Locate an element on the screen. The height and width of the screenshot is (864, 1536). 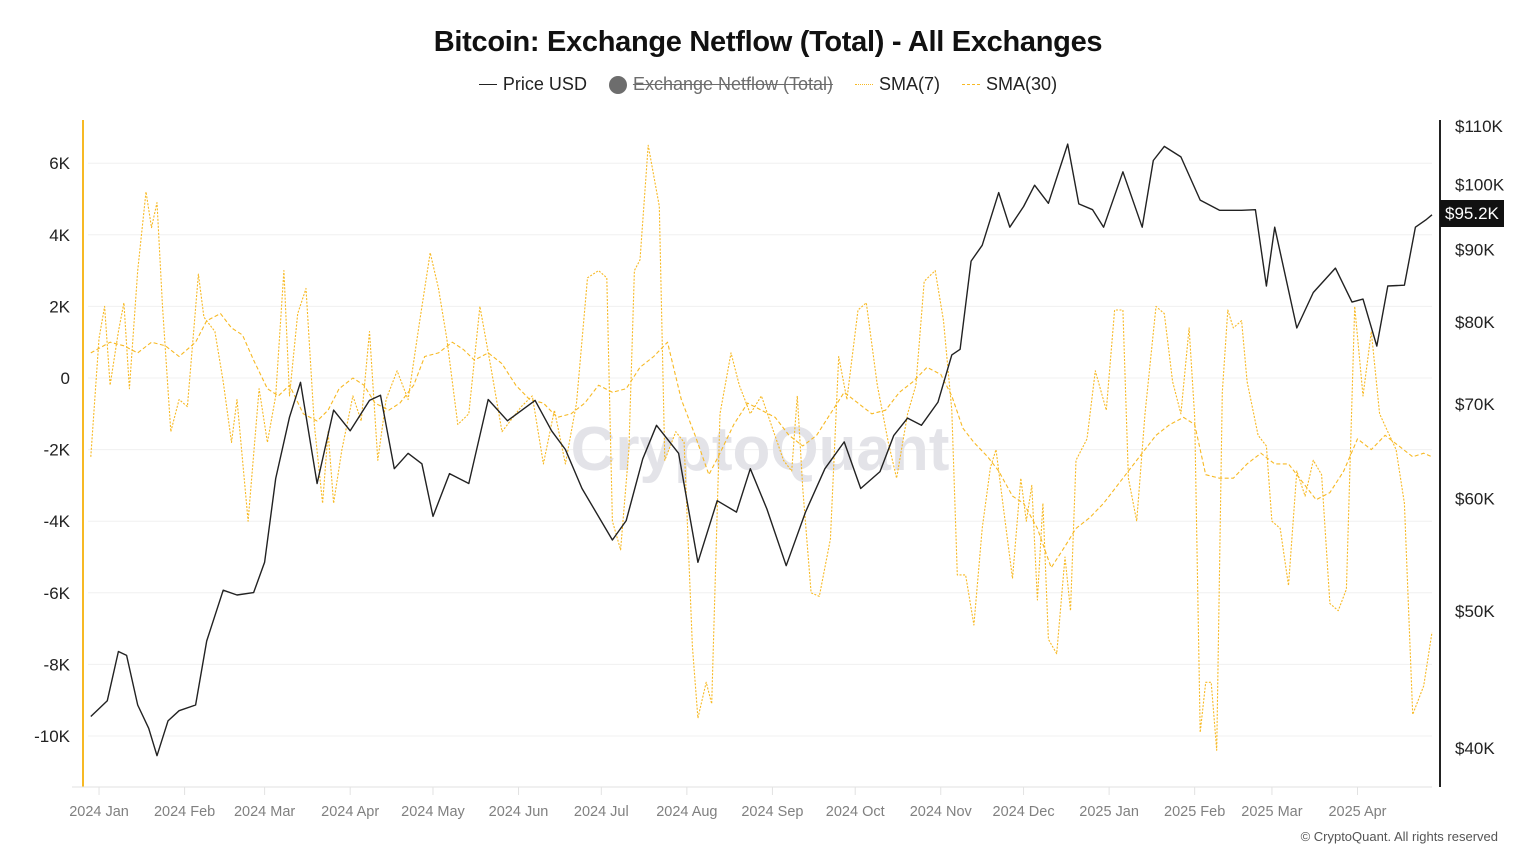
left-tick-label: -8K is located at coordinates (57, 664).